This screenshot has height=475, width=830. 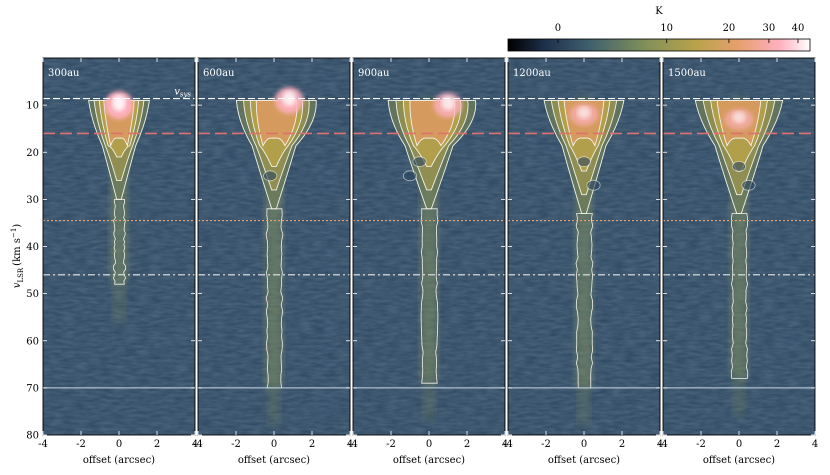 I want to click on colorbar-gradient, so click(x=659, y=45).